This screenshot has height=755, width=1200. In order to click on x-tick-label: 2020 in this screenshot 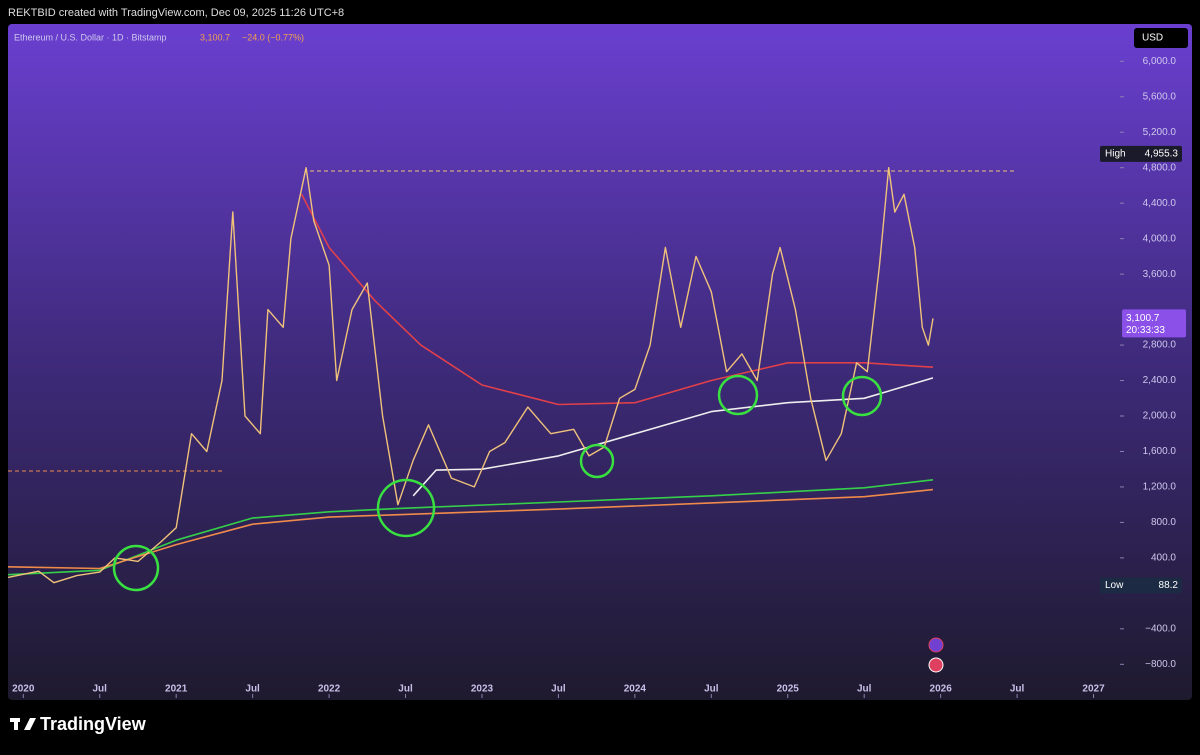, I will do `click(23, 689)`.